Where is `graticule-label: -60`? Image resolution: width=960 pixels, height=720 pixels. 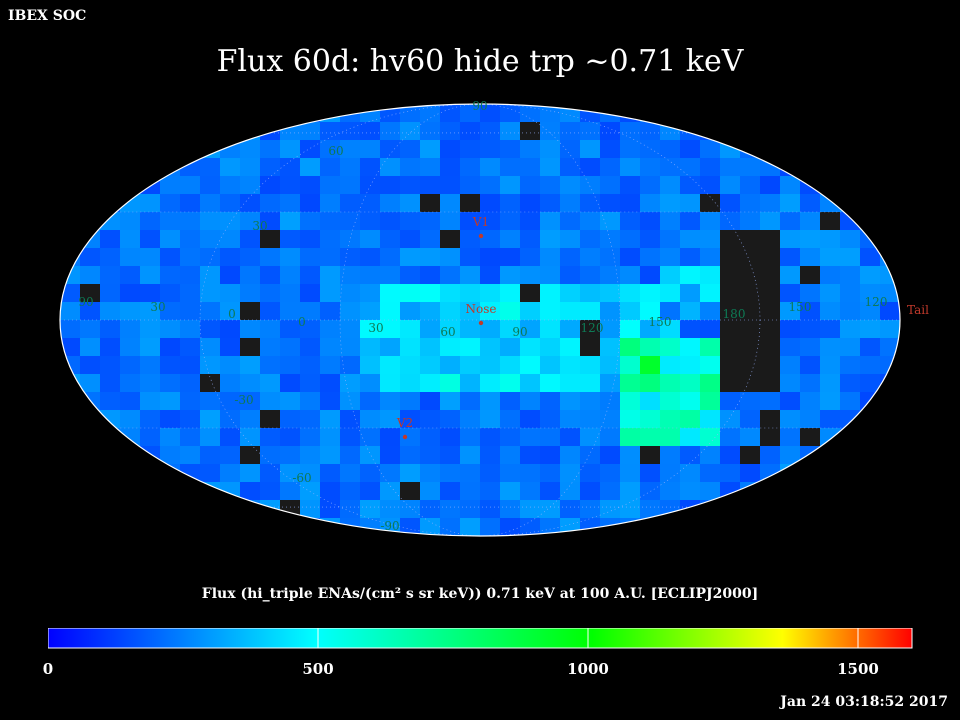
graticule-label: -60 is located at coordinates (301, 478).